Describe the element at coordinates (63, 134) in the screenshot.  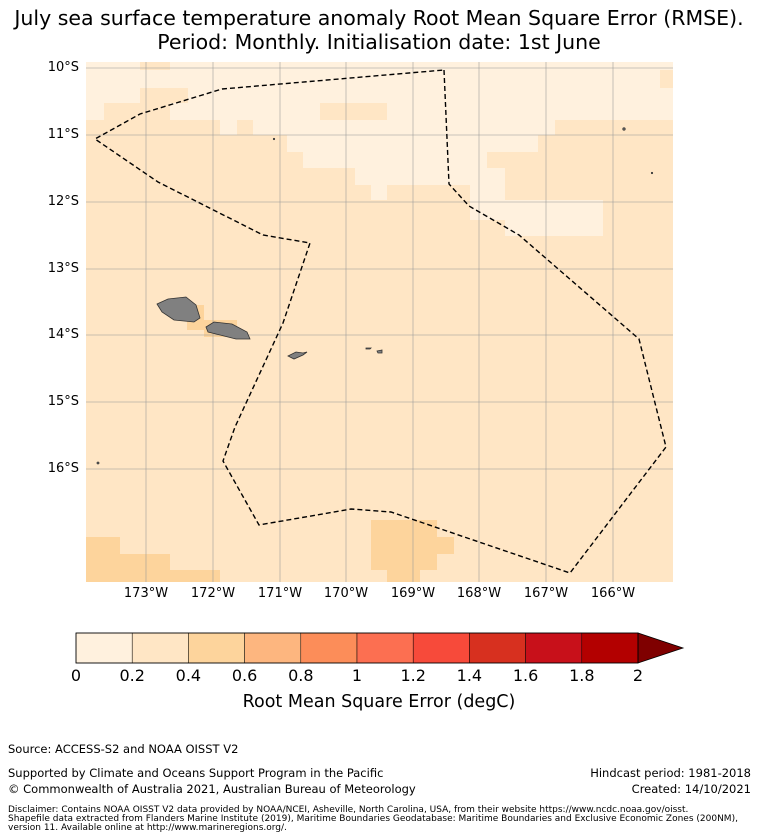
I see `lat-label: 11°S` at that location.